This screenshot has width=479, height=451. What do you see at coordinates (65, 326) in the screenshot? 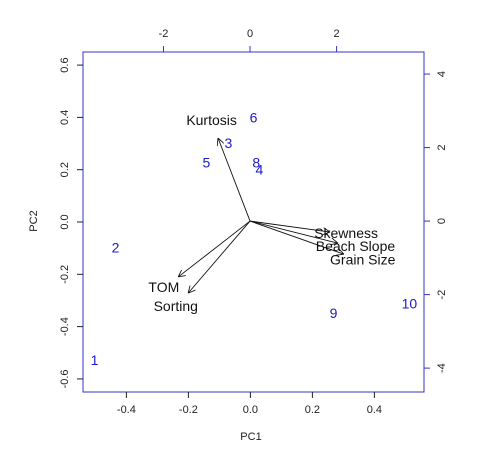
I see `y-tick-label: -0.4` at bounding box center [65, 326].